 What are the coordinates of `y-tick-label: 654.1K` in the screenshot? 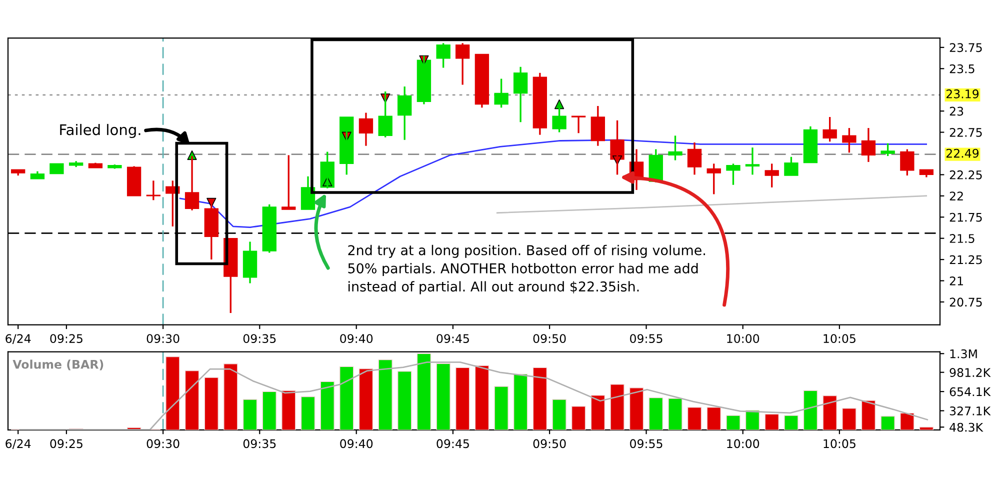 It's located at (970, 391).